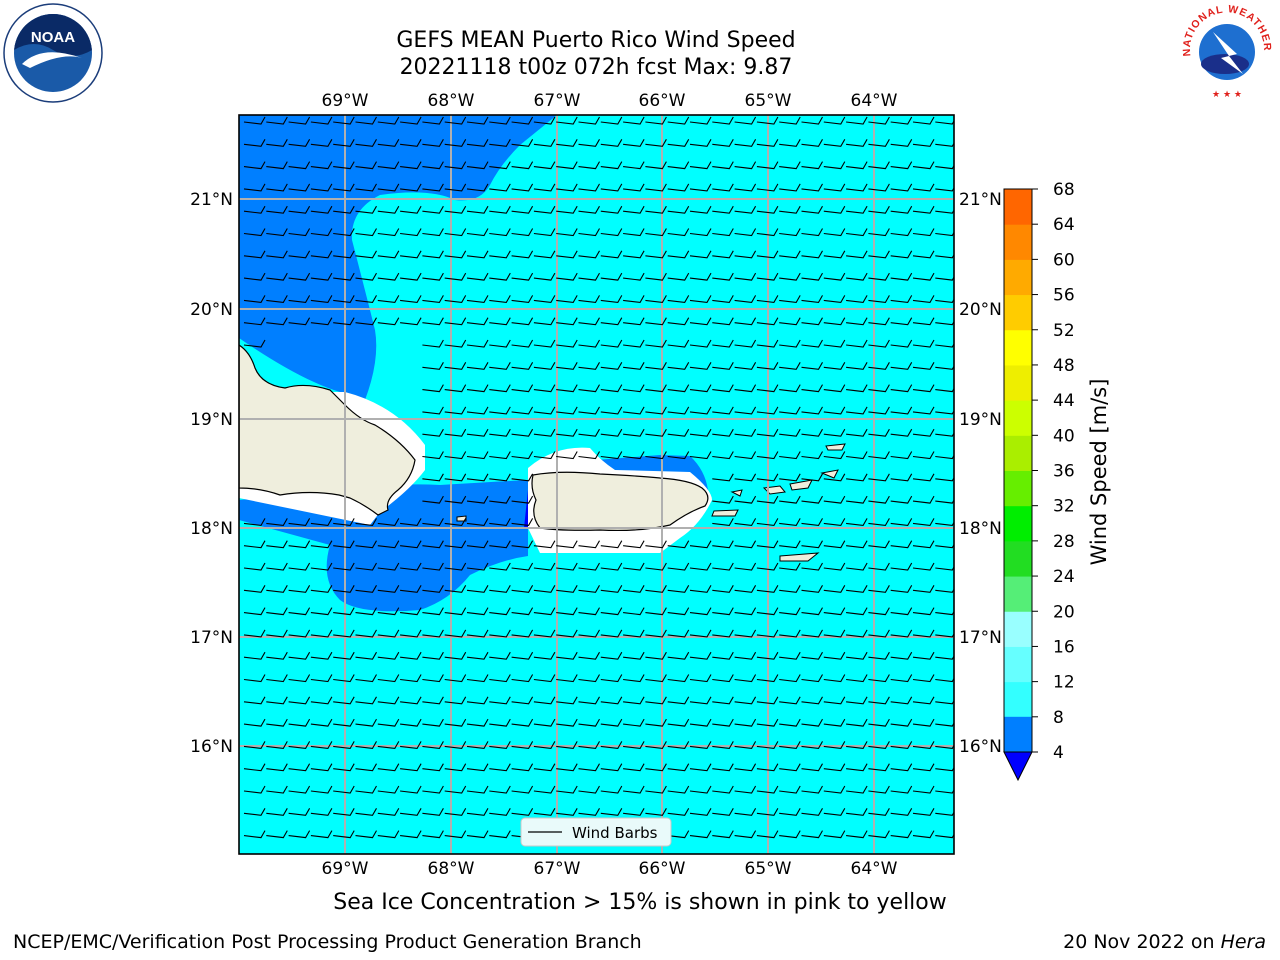  Describe the element at coordinates (596, 67) in the screenshot. I see `chart-subtitle: 20221118 t00z 072h fcst Max: 9.87` at that location.